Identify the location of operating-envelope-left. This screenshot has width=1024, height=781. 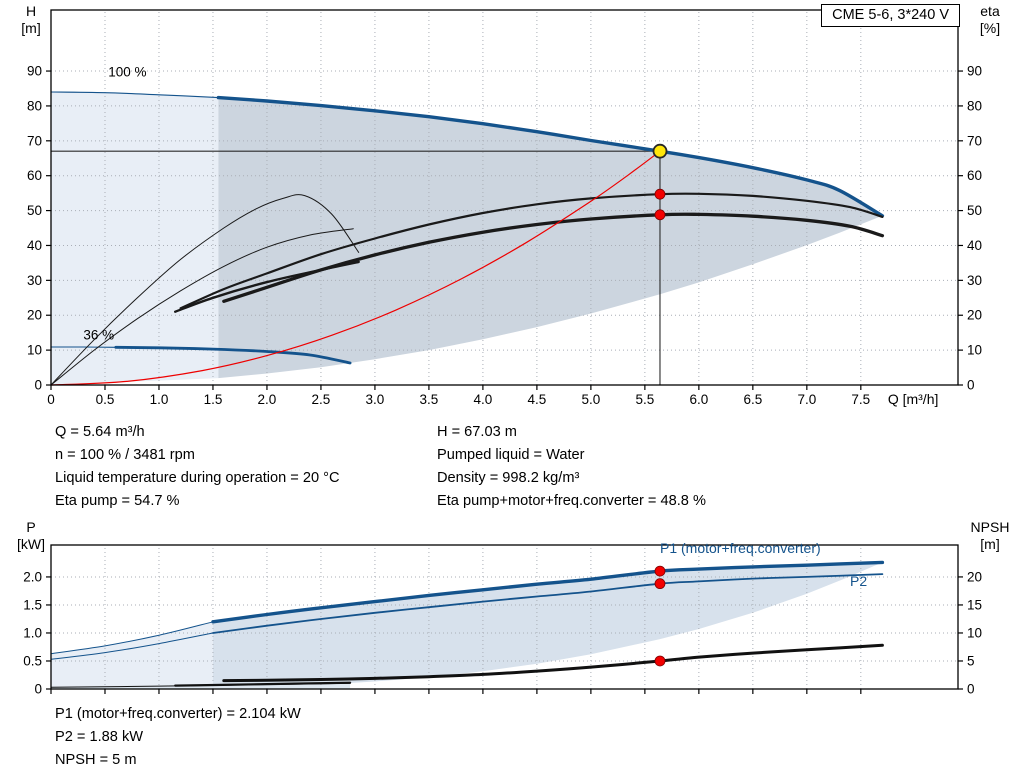
(135, 238).